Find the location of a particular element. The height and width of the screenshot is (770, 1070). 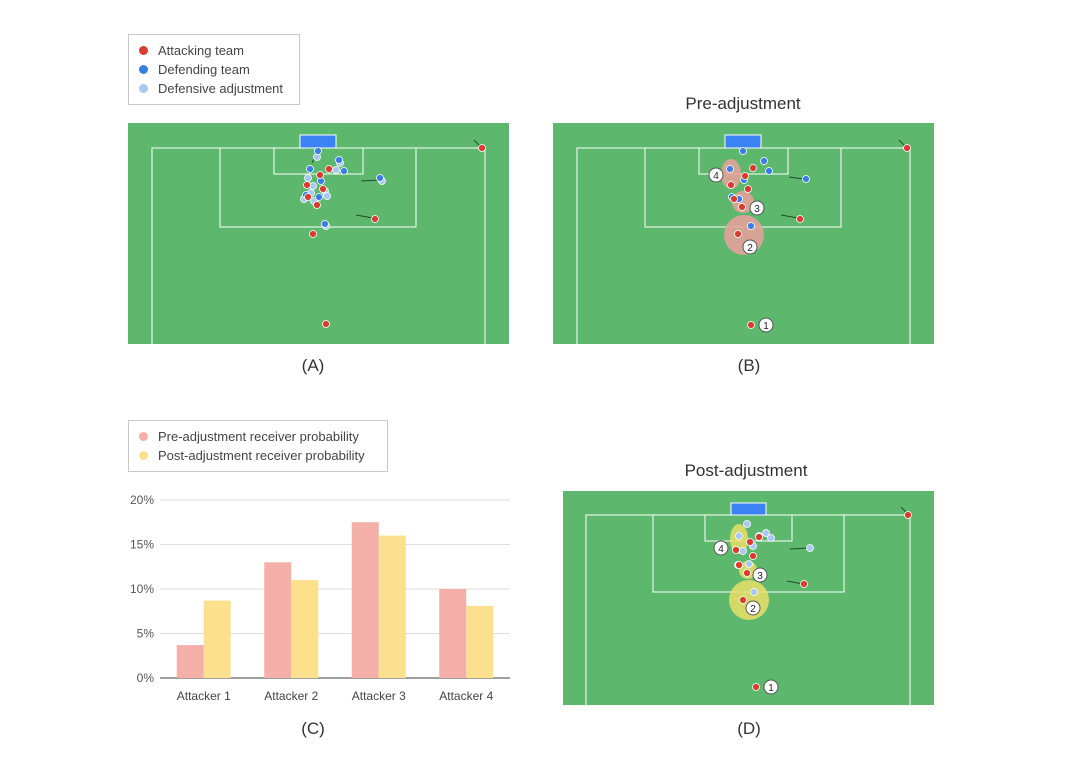

y-tick-label: 20% is located at coordinates (142, 500).